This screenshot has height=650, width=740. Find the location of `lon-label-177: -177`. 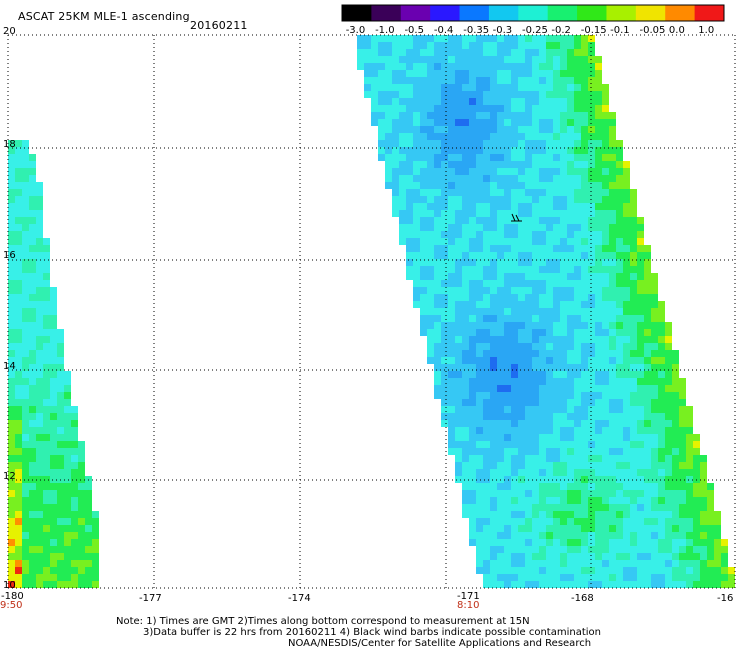

lon-label-177: -177 is located at coordinates (150, 598).